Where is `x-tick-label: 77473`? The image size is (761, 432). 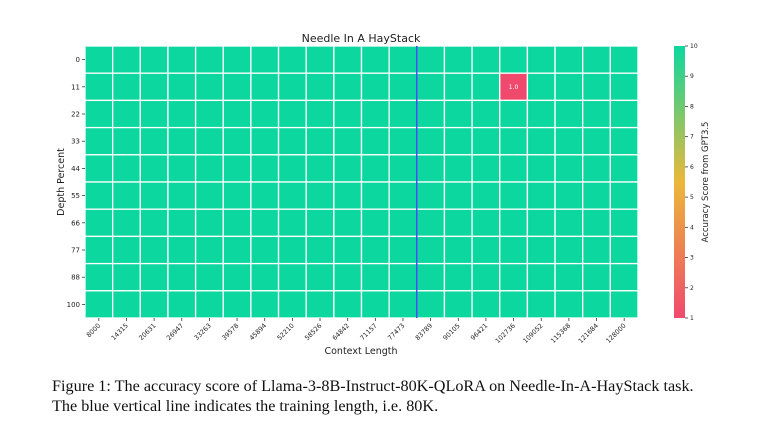 x-tick-label: 77473 is located at coordinates (396, 332).